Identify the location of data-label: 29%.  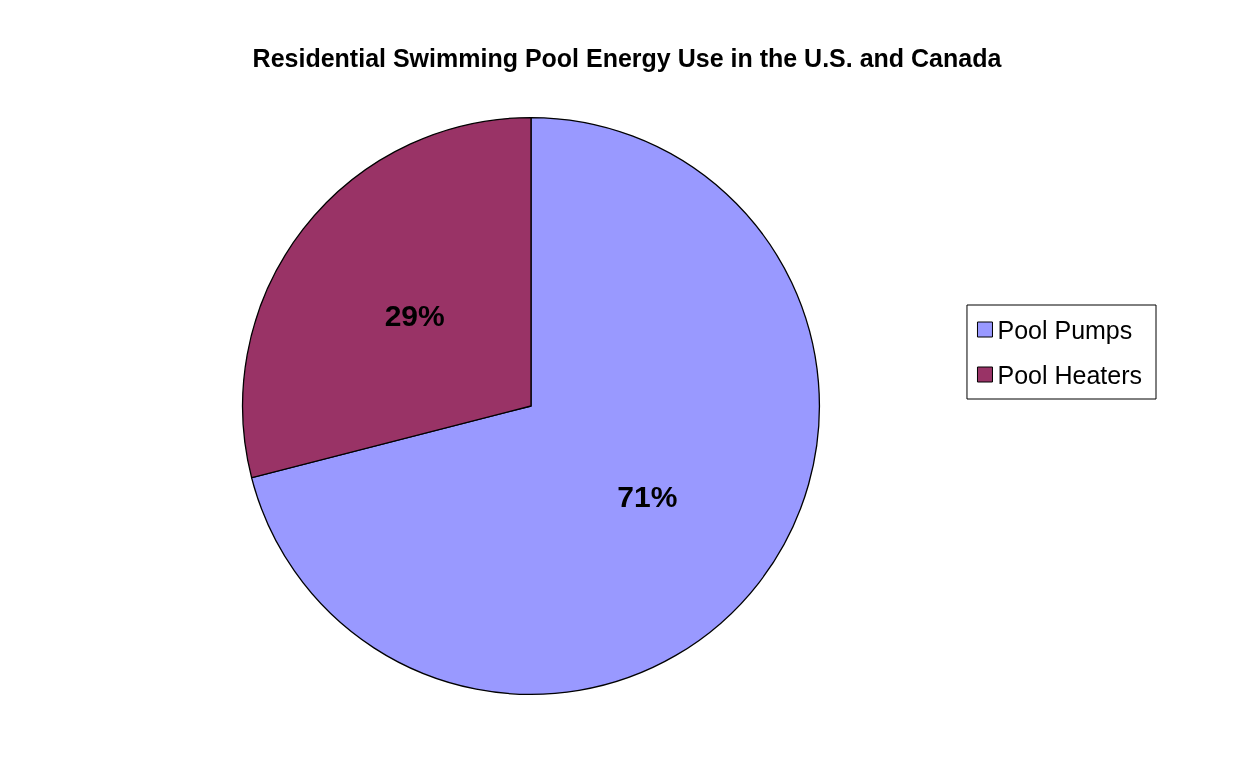
(414, 316).